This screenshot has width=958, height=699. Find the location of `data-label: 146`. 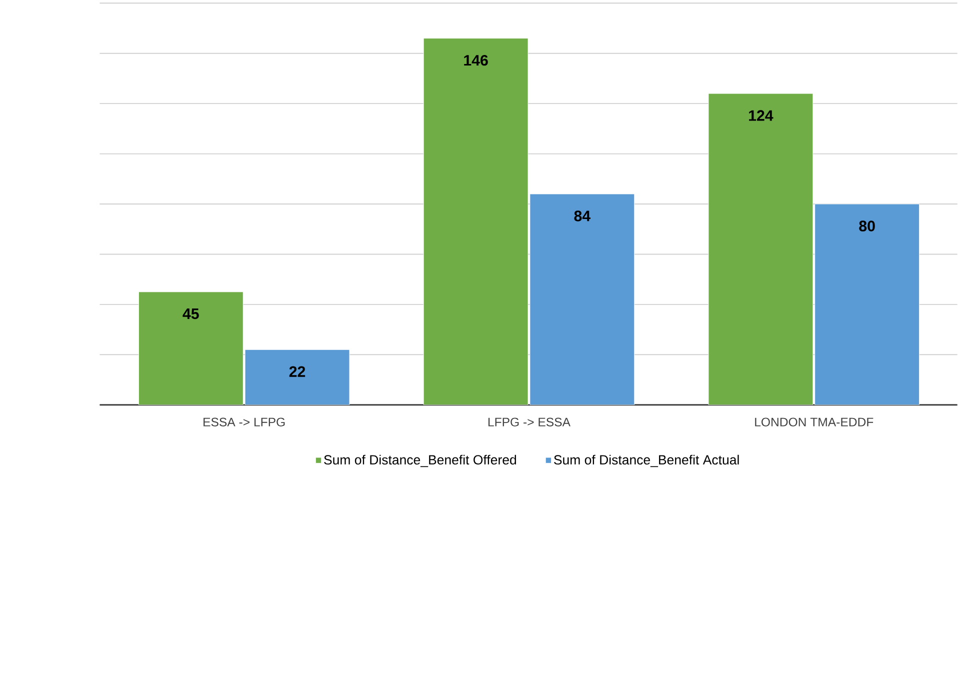

data-label: 146 is located at coordinates (476, 60).